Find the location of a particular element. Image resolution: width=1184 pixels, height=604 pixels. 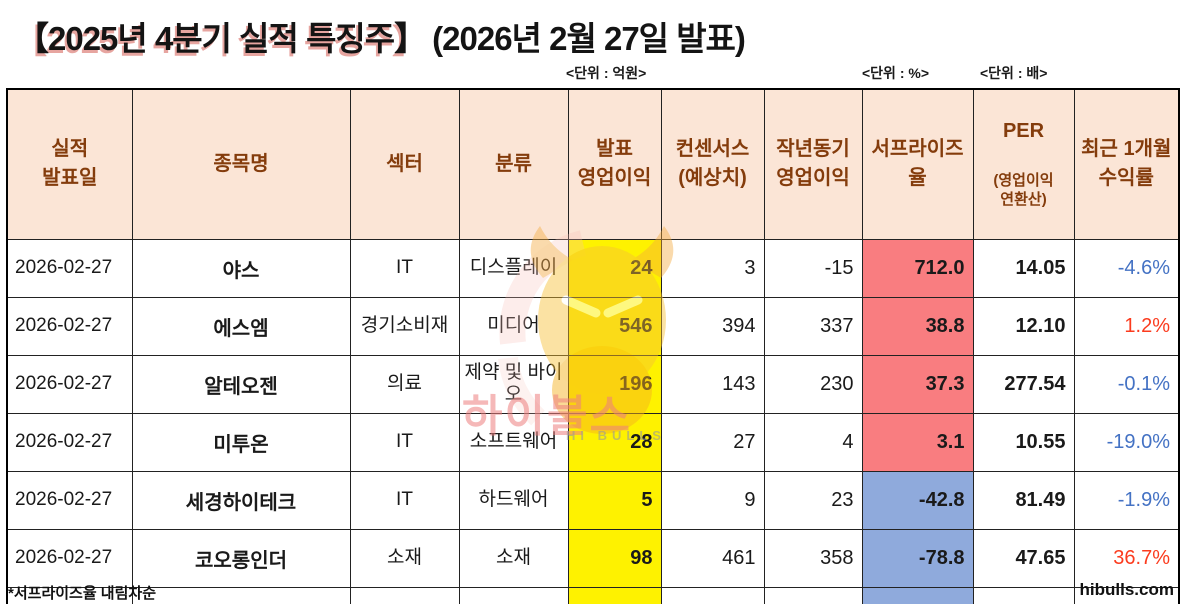

site-name: hibulls.com is located at coordinates (1126, 589).